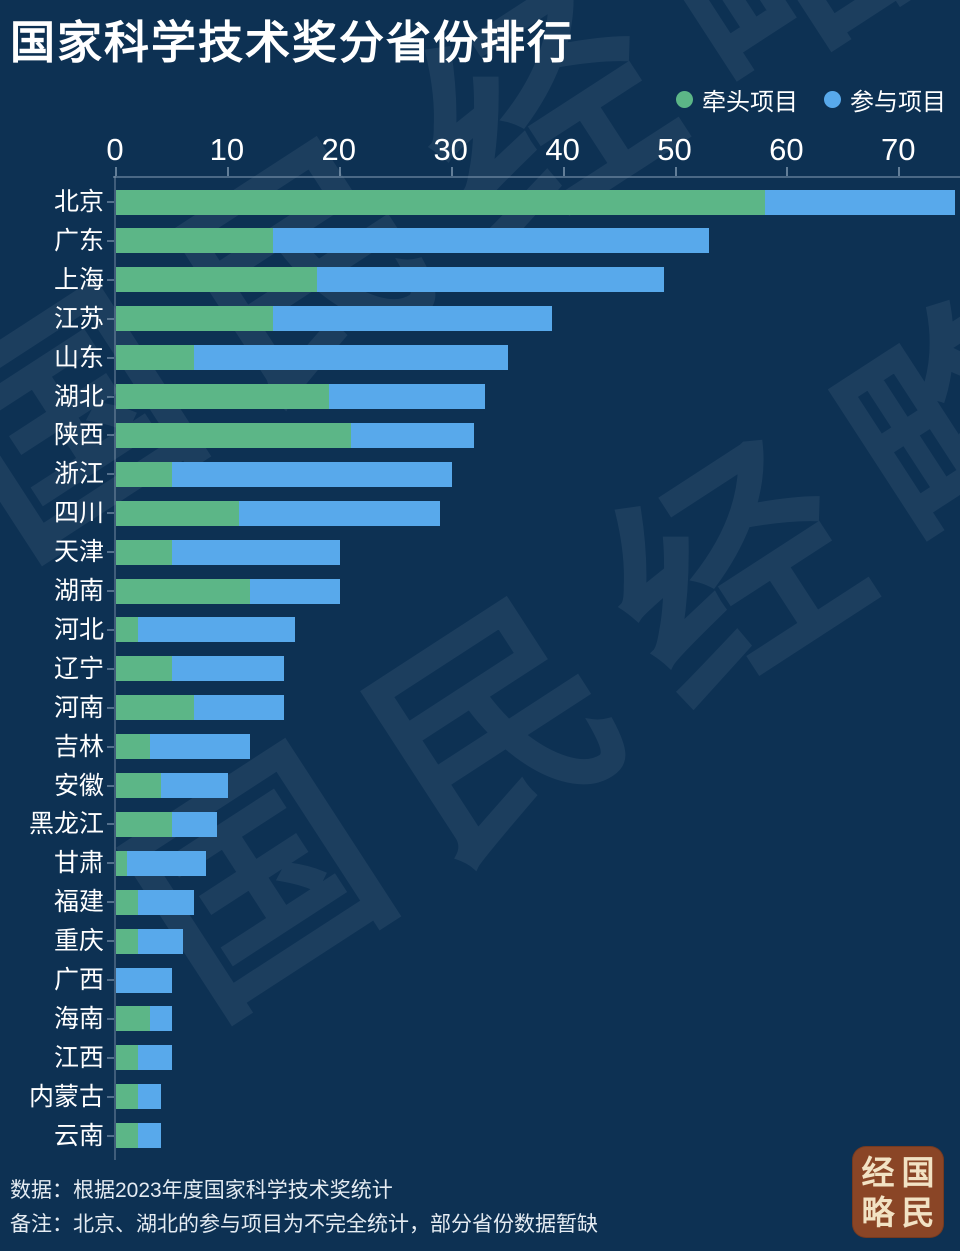 The image size is (960, 1251). I want to click on x-tick-label: 10, so click(227, 149).